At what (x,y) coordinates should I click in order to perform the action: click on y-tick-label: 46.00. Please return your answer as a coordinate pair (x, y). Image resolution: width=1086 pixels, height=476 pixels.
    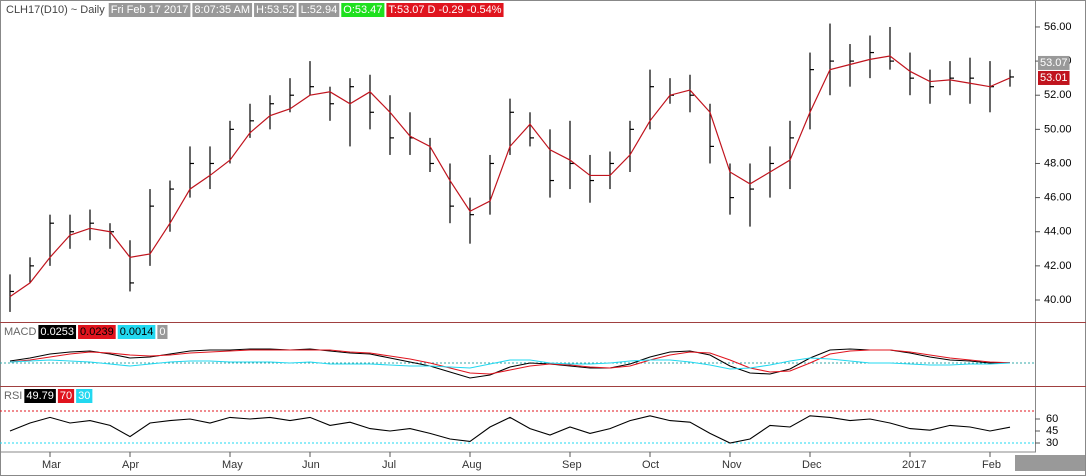
    Looking at the image, I should click on (1058, 198).